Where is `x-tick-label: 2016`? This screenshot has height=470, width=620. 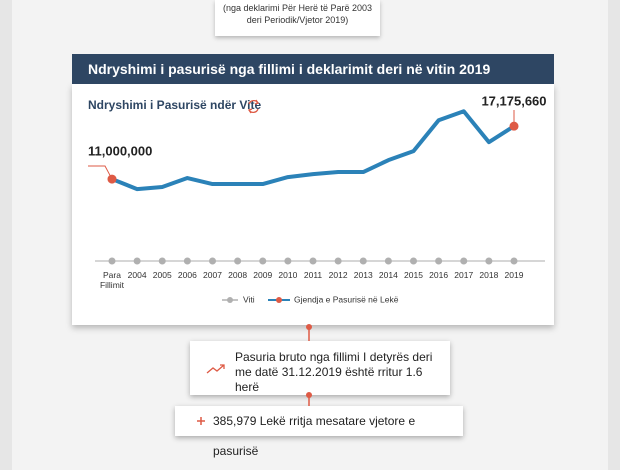
x-tick-label: 2016 is located at coordinates (439, 275).